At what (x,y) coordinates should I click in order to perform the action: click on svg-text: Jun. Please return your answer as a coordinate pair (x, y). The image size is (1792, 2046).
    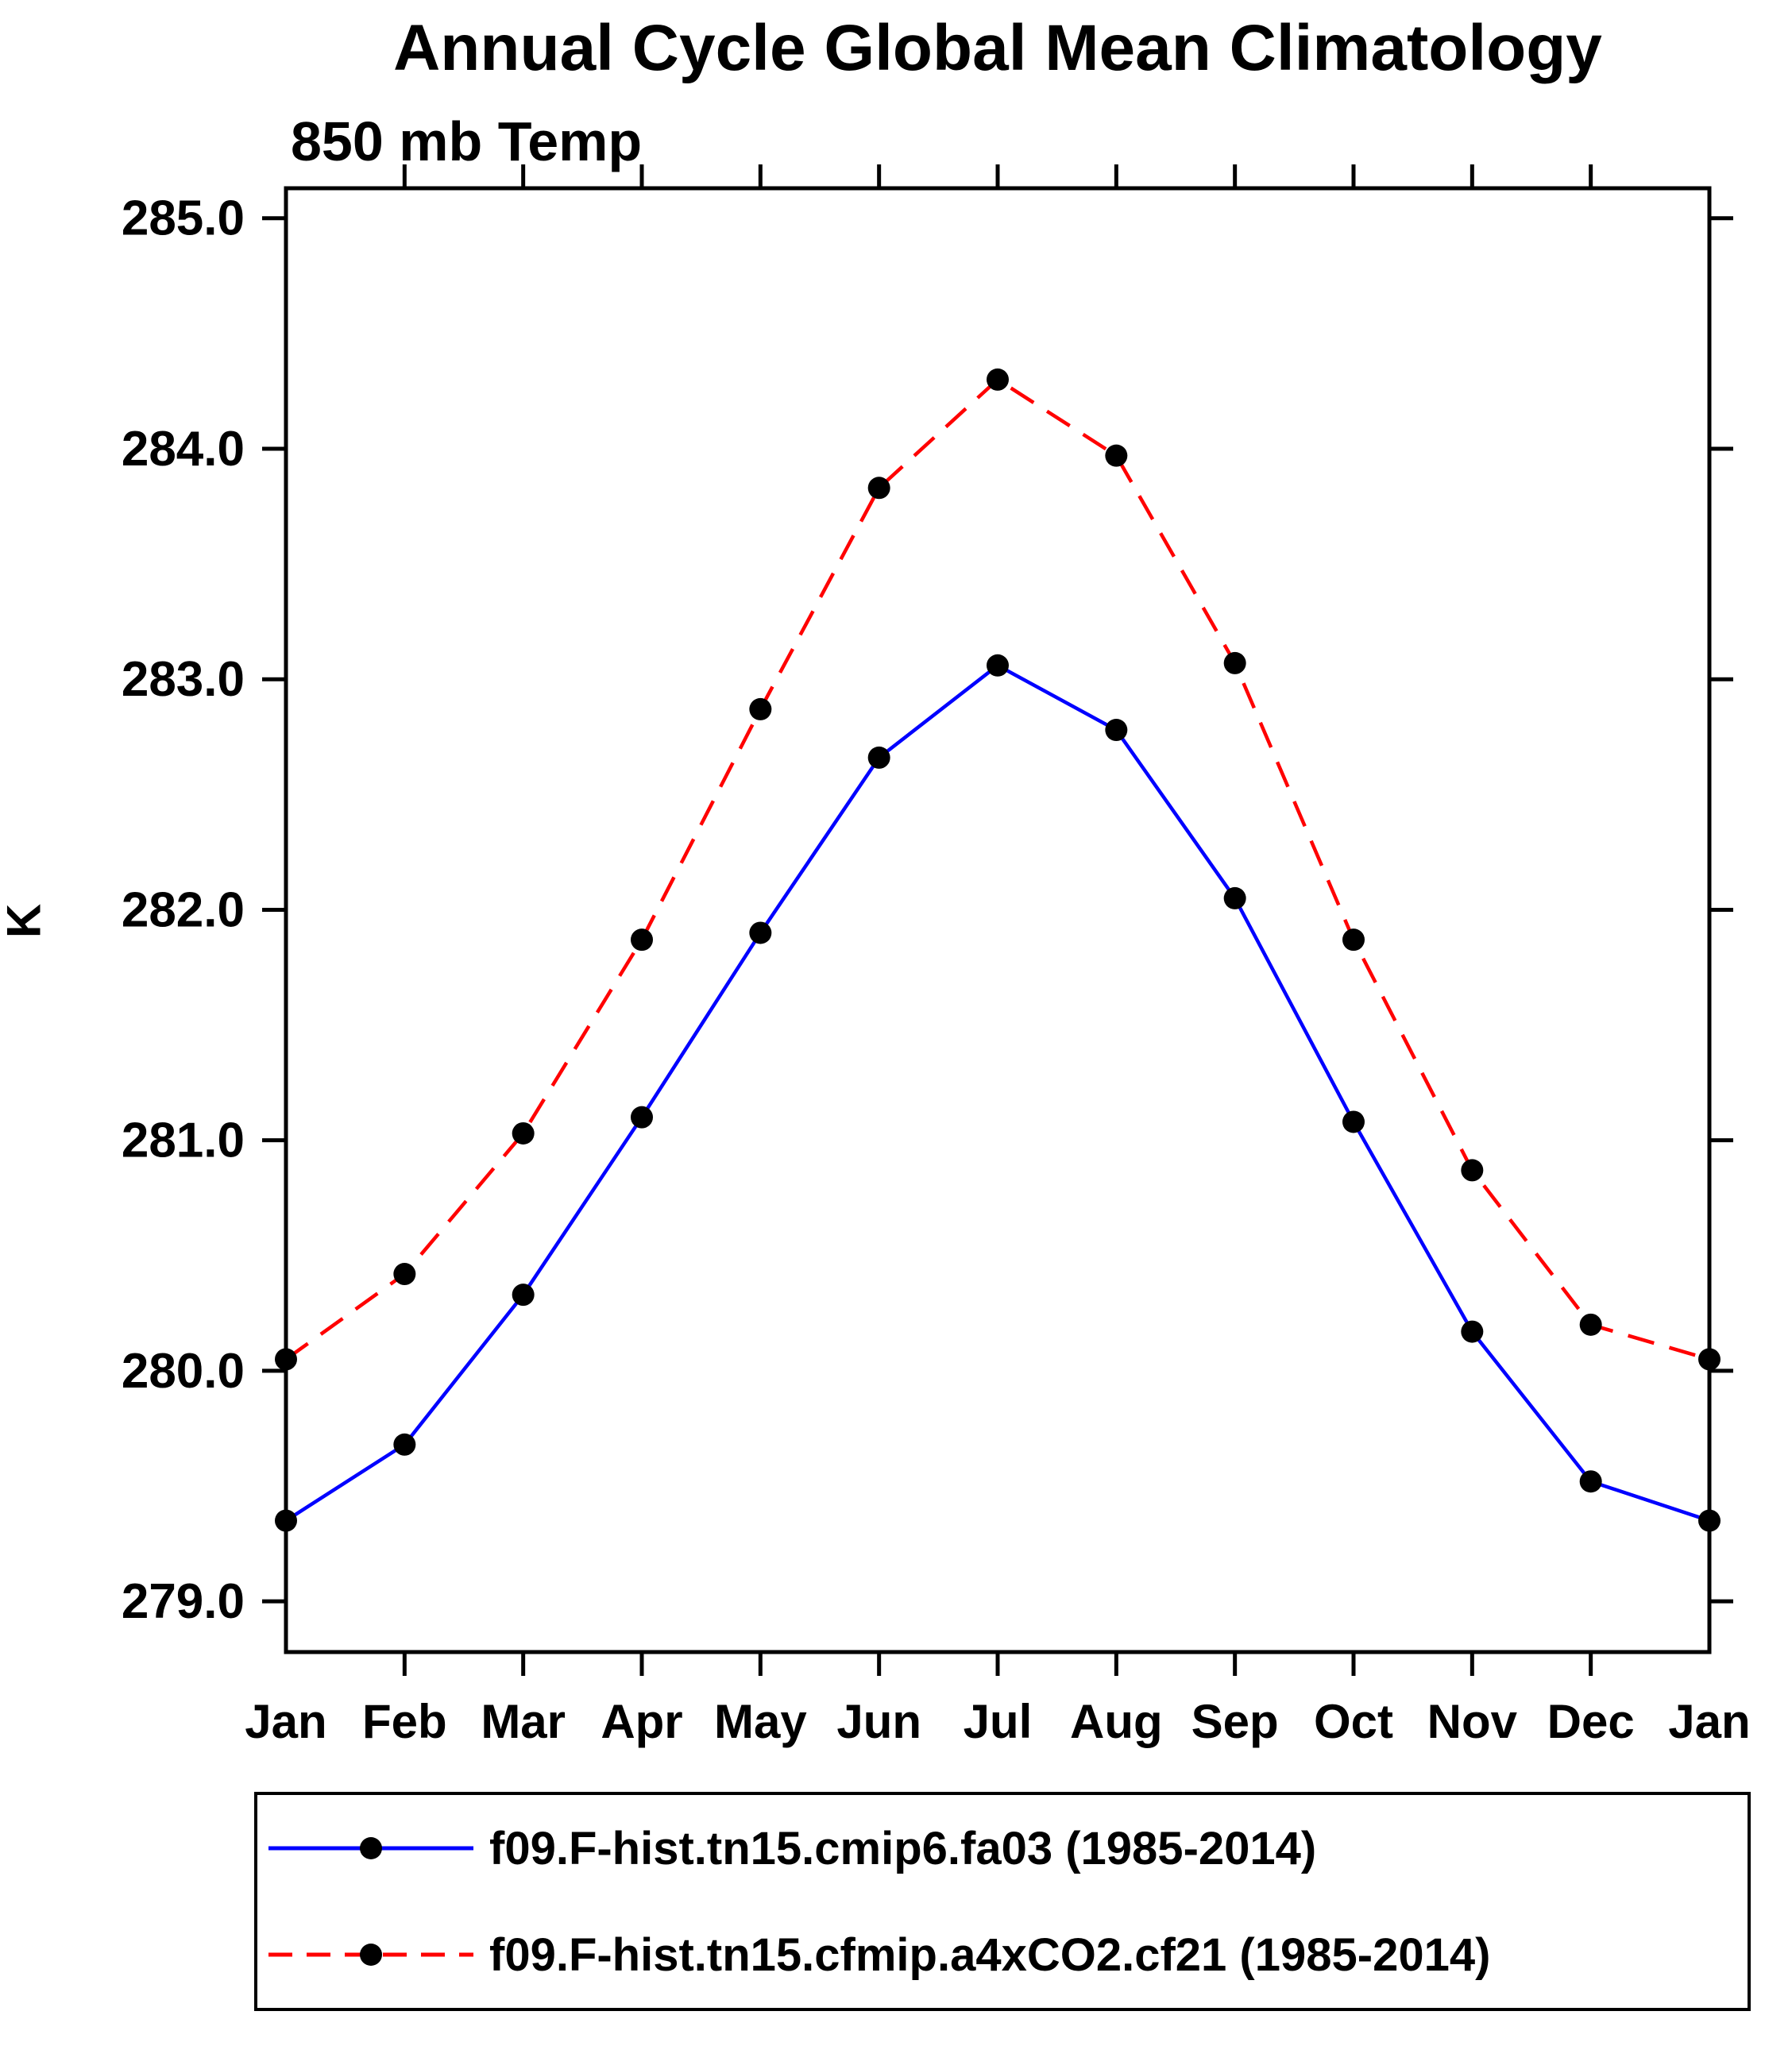
    Looking at the image, I should click on (878, 1721).